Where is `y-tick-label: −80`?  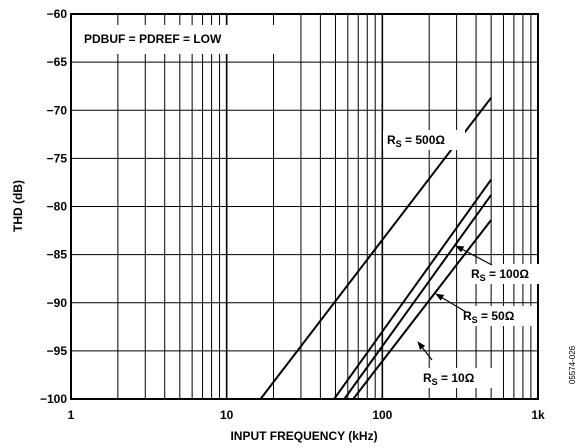 y-tick-label: −80 is located at coordinates (57, 207).